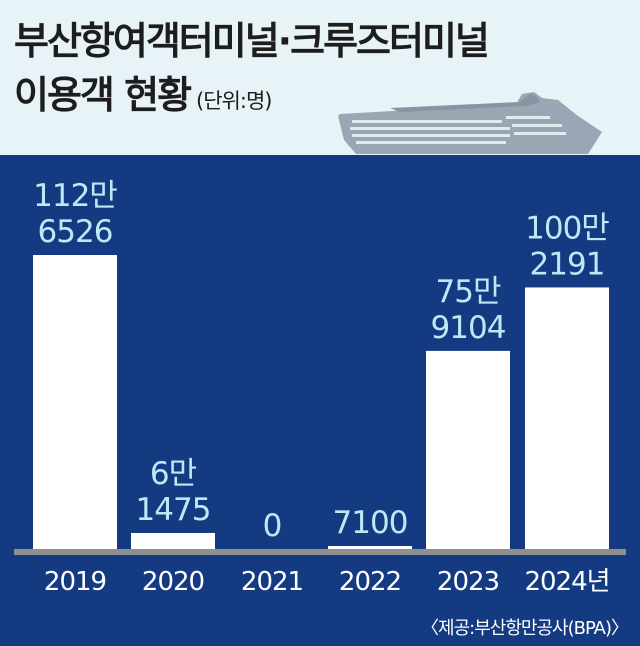  I want to click on unit-label: (단위:명), so click(234, 101).